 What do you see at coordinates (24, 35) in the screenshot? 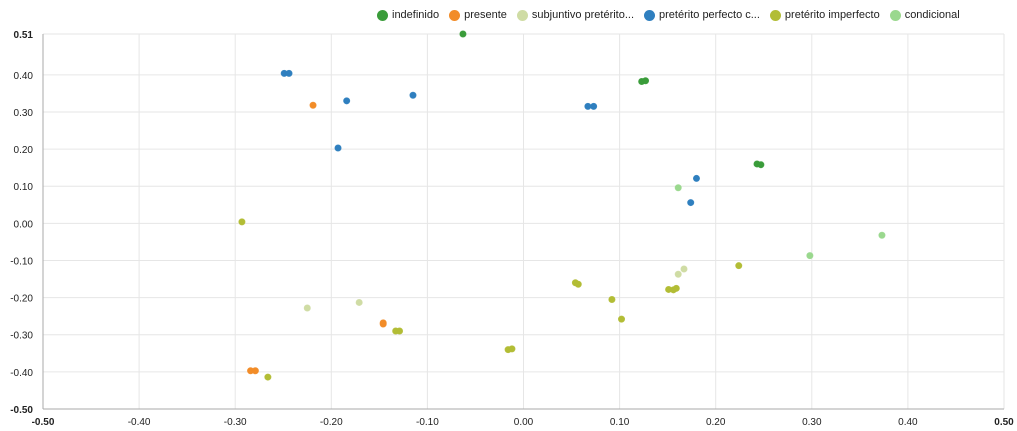
I see `y-tick-label: 0.51` at bounding box center [24, 35].